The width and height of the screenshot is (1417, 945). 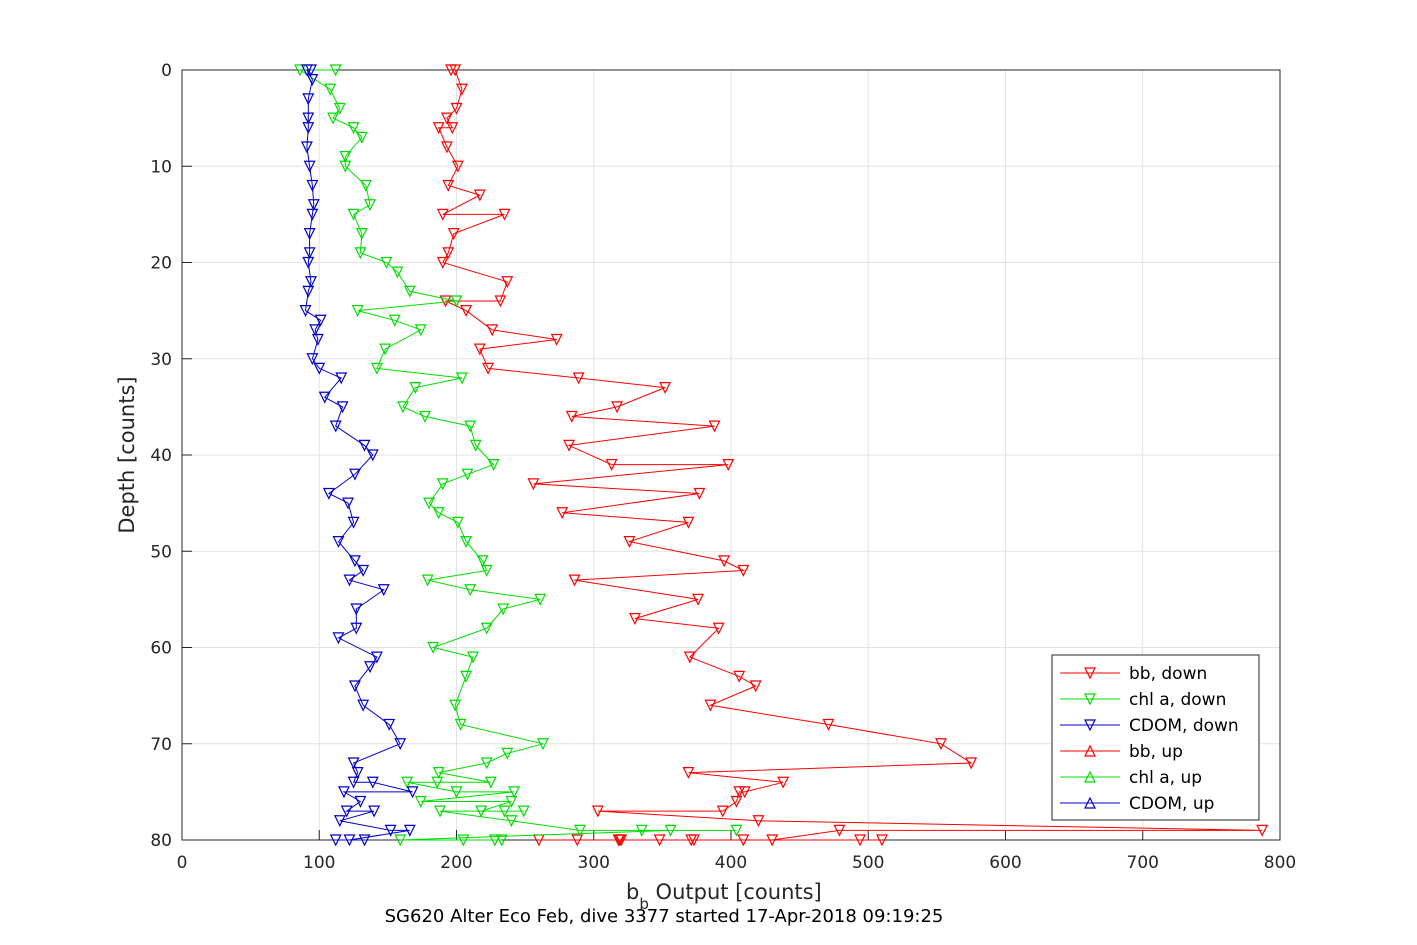 What do you see at coordinates (161, 745) in the screenshot?
I see `y-tick-label: 70` at bounding box center [161, 745].